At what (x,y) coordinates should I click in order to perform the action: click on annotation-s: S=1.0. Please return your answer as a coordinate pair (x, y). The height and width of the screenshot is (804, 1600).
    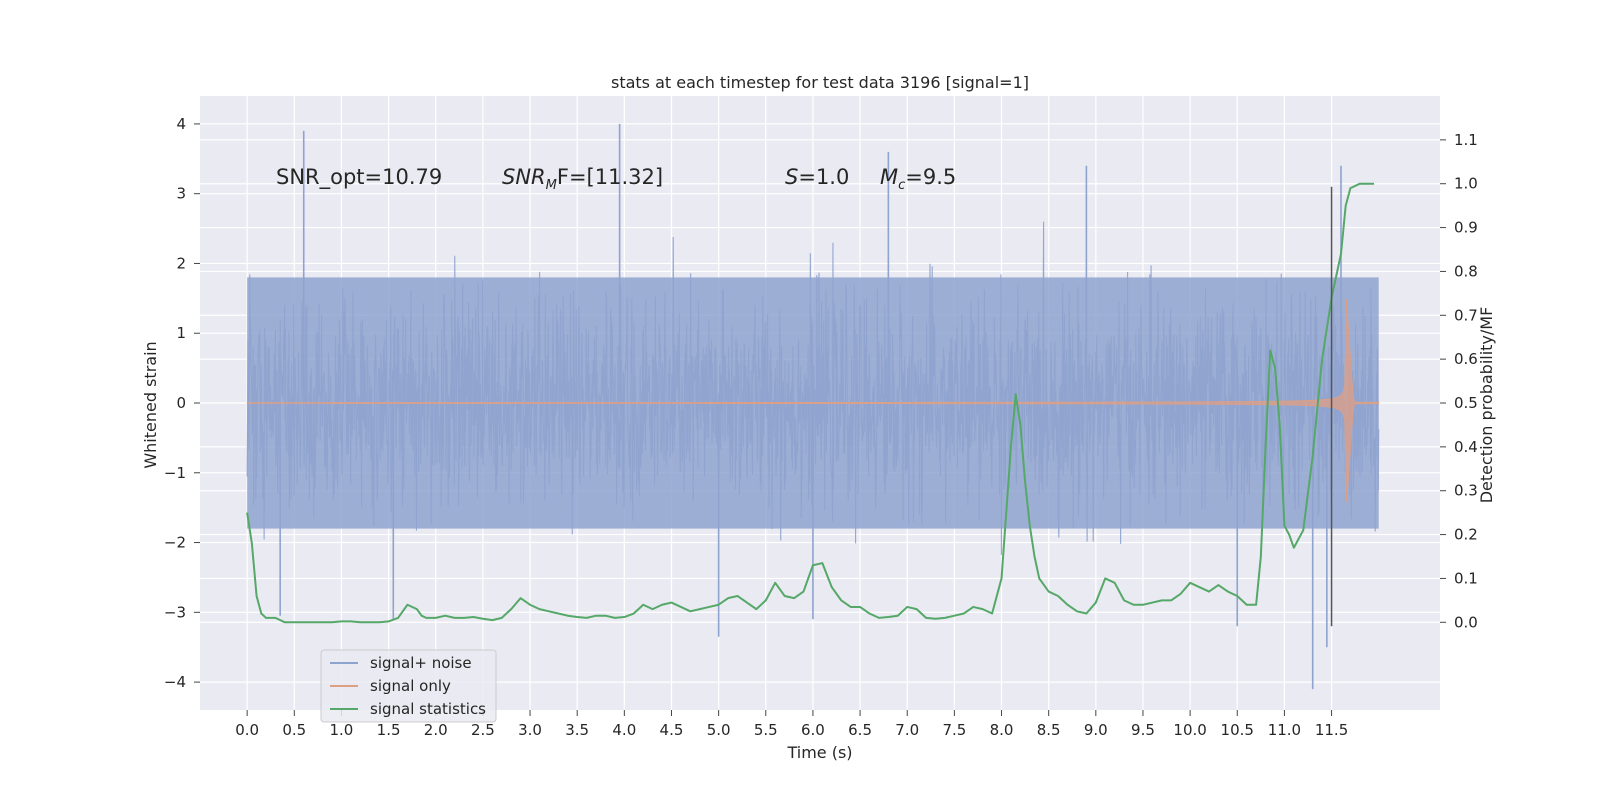
    Looking at the image, I should click on (817, 177).